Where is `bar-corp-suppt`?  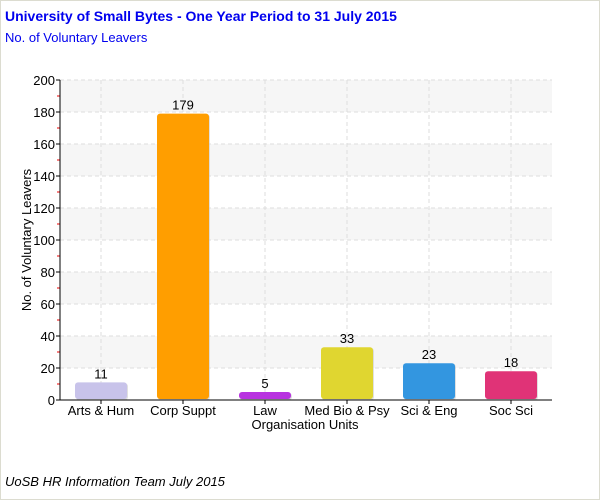 bar-corp-suppt is located at coordinates (183, 256).